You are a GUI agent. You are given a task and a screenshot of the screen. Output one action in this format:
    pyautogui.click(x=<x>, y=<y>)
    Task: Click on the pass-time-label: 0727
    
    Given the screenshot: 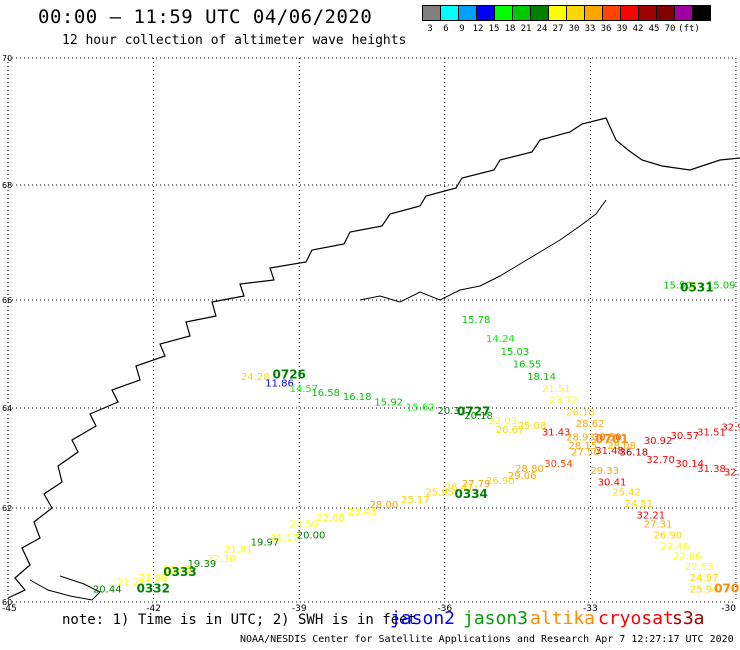 What is the action you would take?
    pyautogui.click(x=473, y=412)
    